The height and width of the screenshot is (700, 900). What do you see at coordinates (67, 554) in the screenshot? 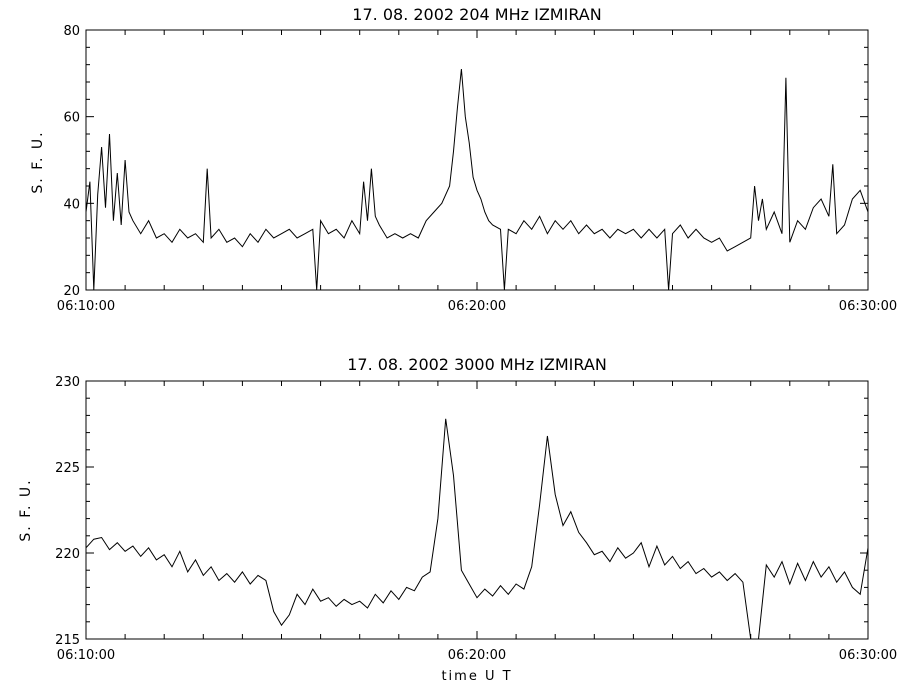
I see `y-tick-label: 220` at bounding box center [67, 554].